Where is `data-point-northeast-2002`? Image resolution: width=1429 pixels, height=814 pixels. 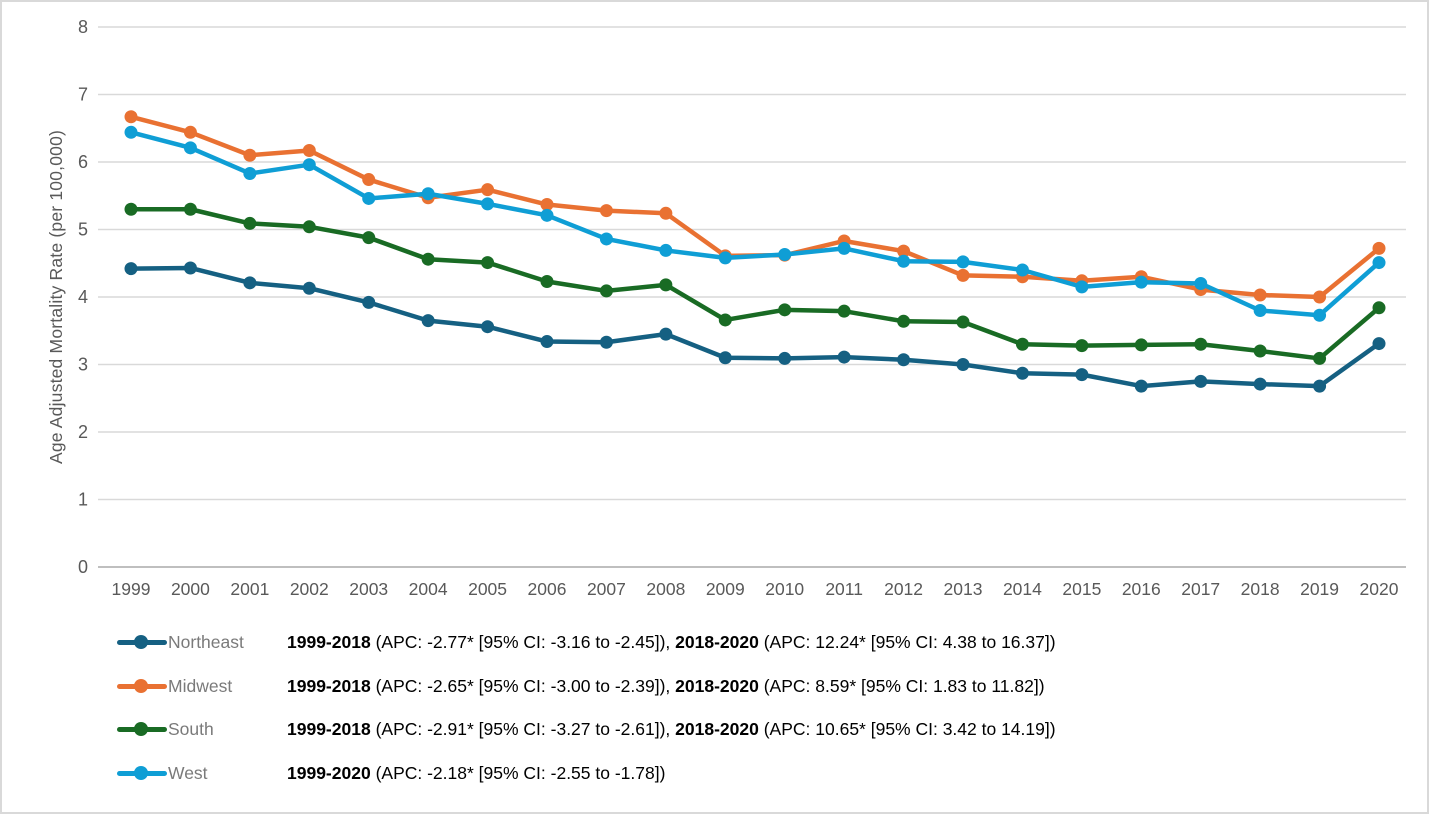 data-point-northeast-2002 is located at coordinates (309, 288).